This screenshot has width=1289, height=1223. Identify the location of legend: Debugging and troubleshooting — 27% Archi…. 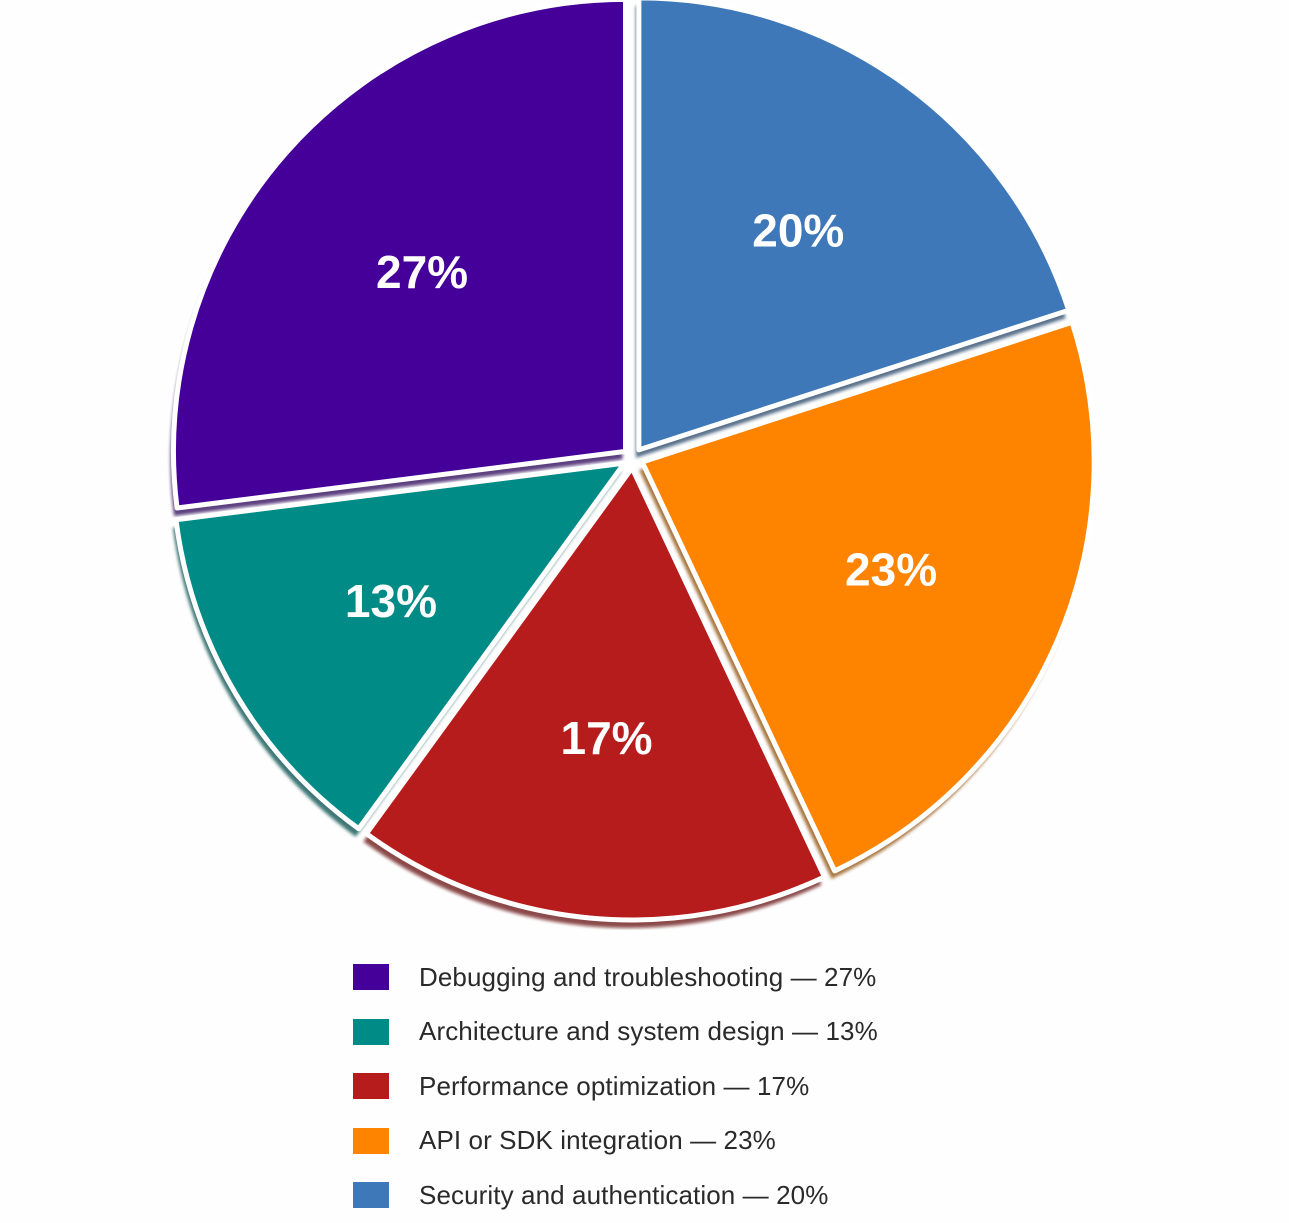
(713, 1086).